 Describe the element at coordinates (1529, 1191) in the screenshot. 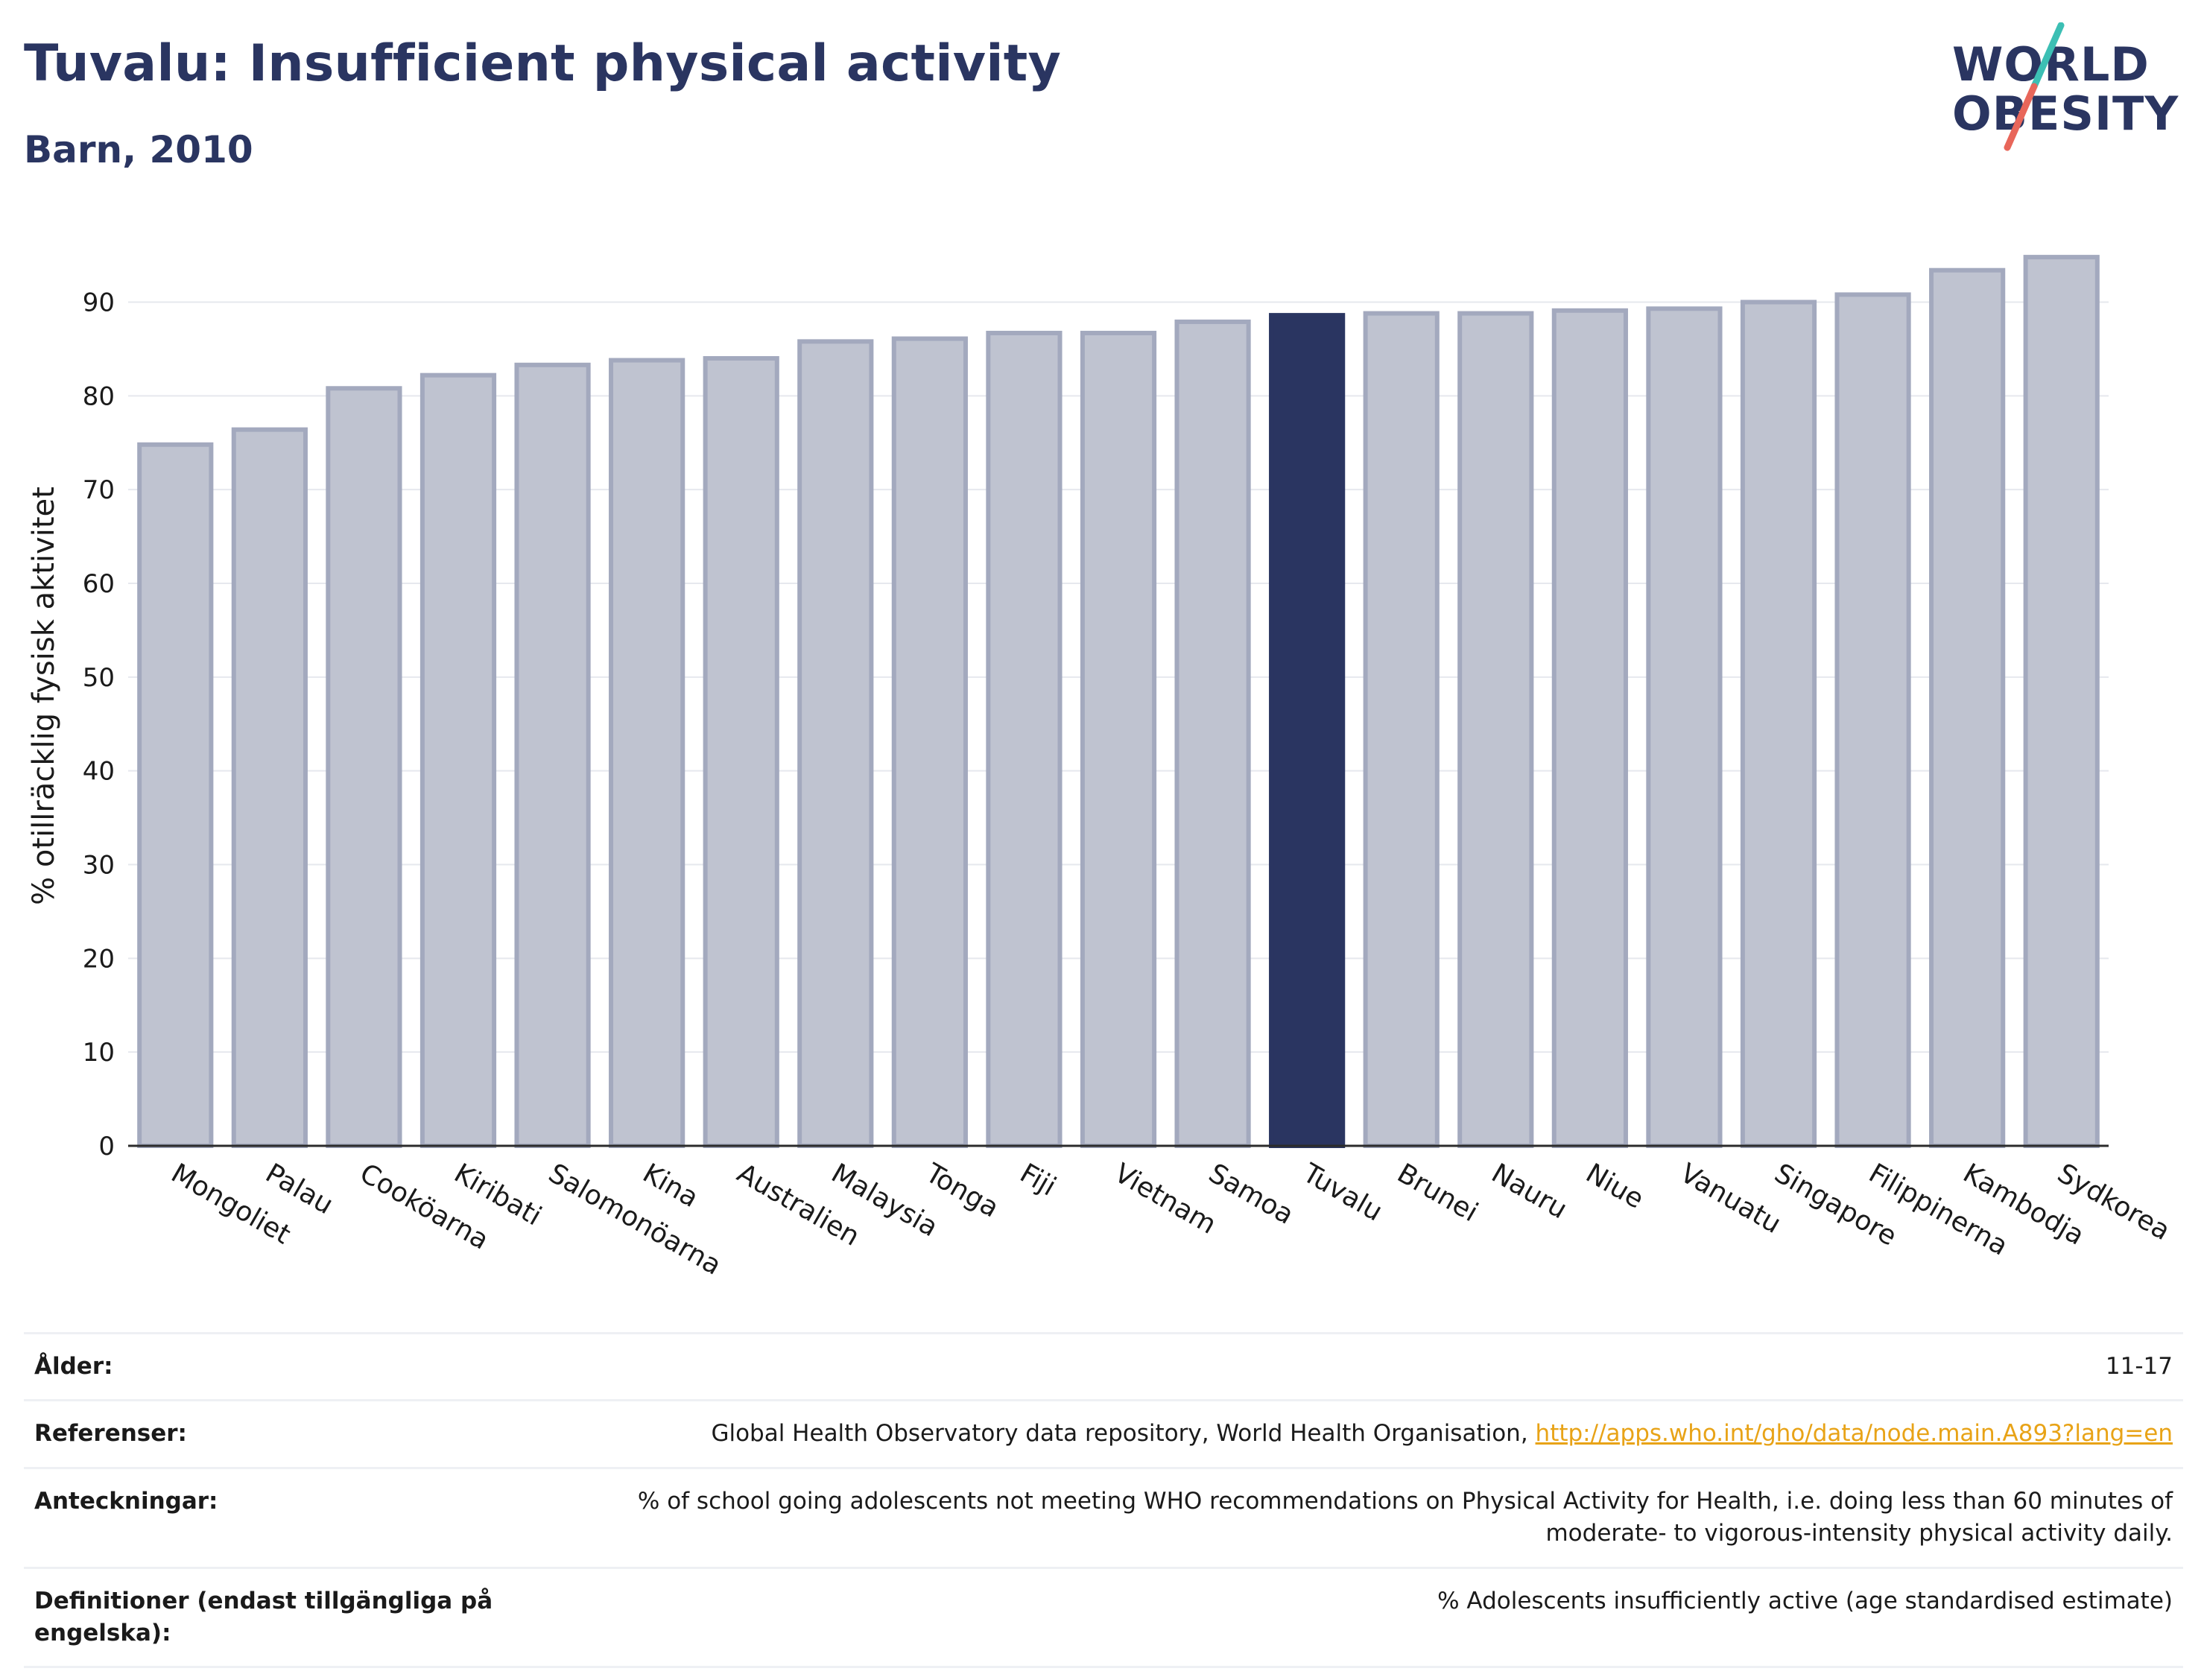

I see `x-tick-label: Nauru` at that location.